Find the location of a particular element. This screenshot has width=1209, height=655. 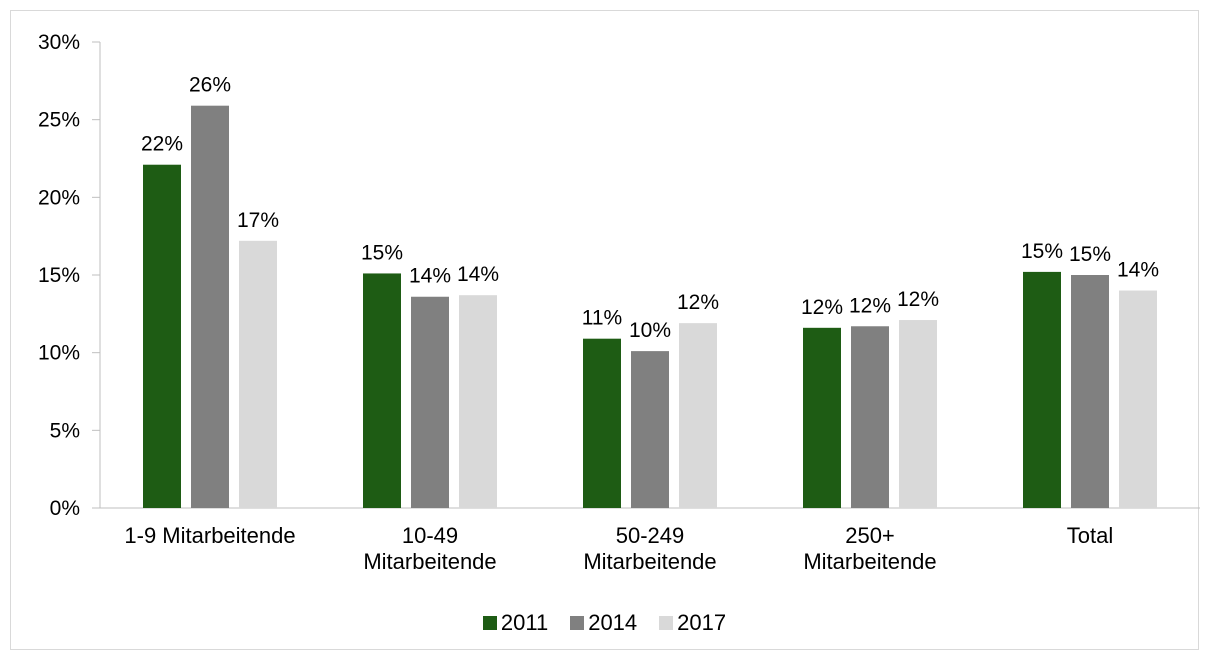

legend-label: 2017 is located at coordinates (702, 622).